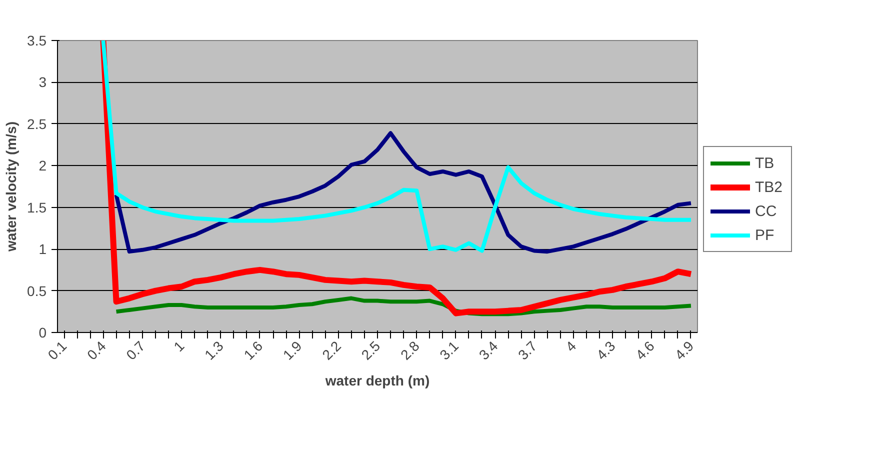  Describe the element at coordinates (42, 332) in the screenshot. I see `y-tick-label: 0` at that location.